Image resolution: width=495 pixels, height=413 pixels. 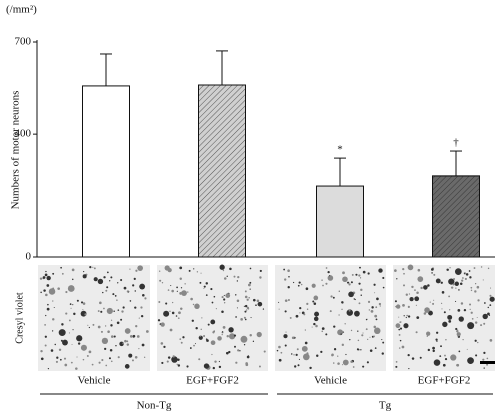 What do you see at coordinates (456, 143) in the screenshot?
I see `annotation: †` at bounding box center [456, 143].